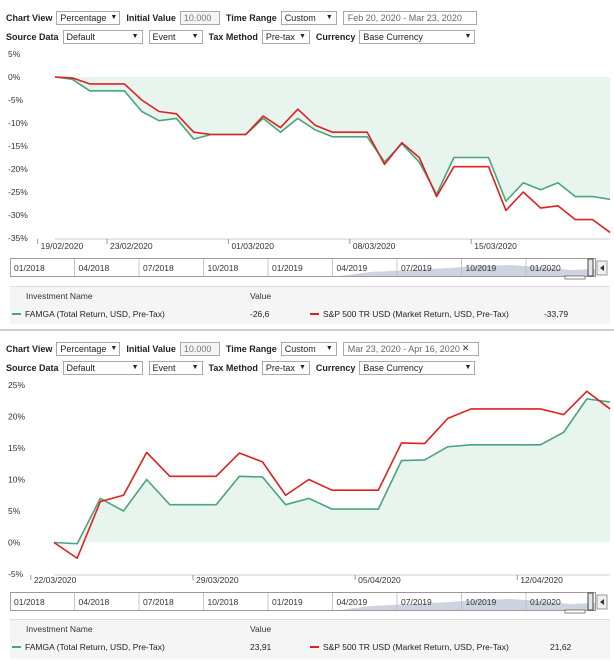  Describe the element at coordinates (18, 123) in the screenshot. I see `y-tick-label: -10%` at that location.